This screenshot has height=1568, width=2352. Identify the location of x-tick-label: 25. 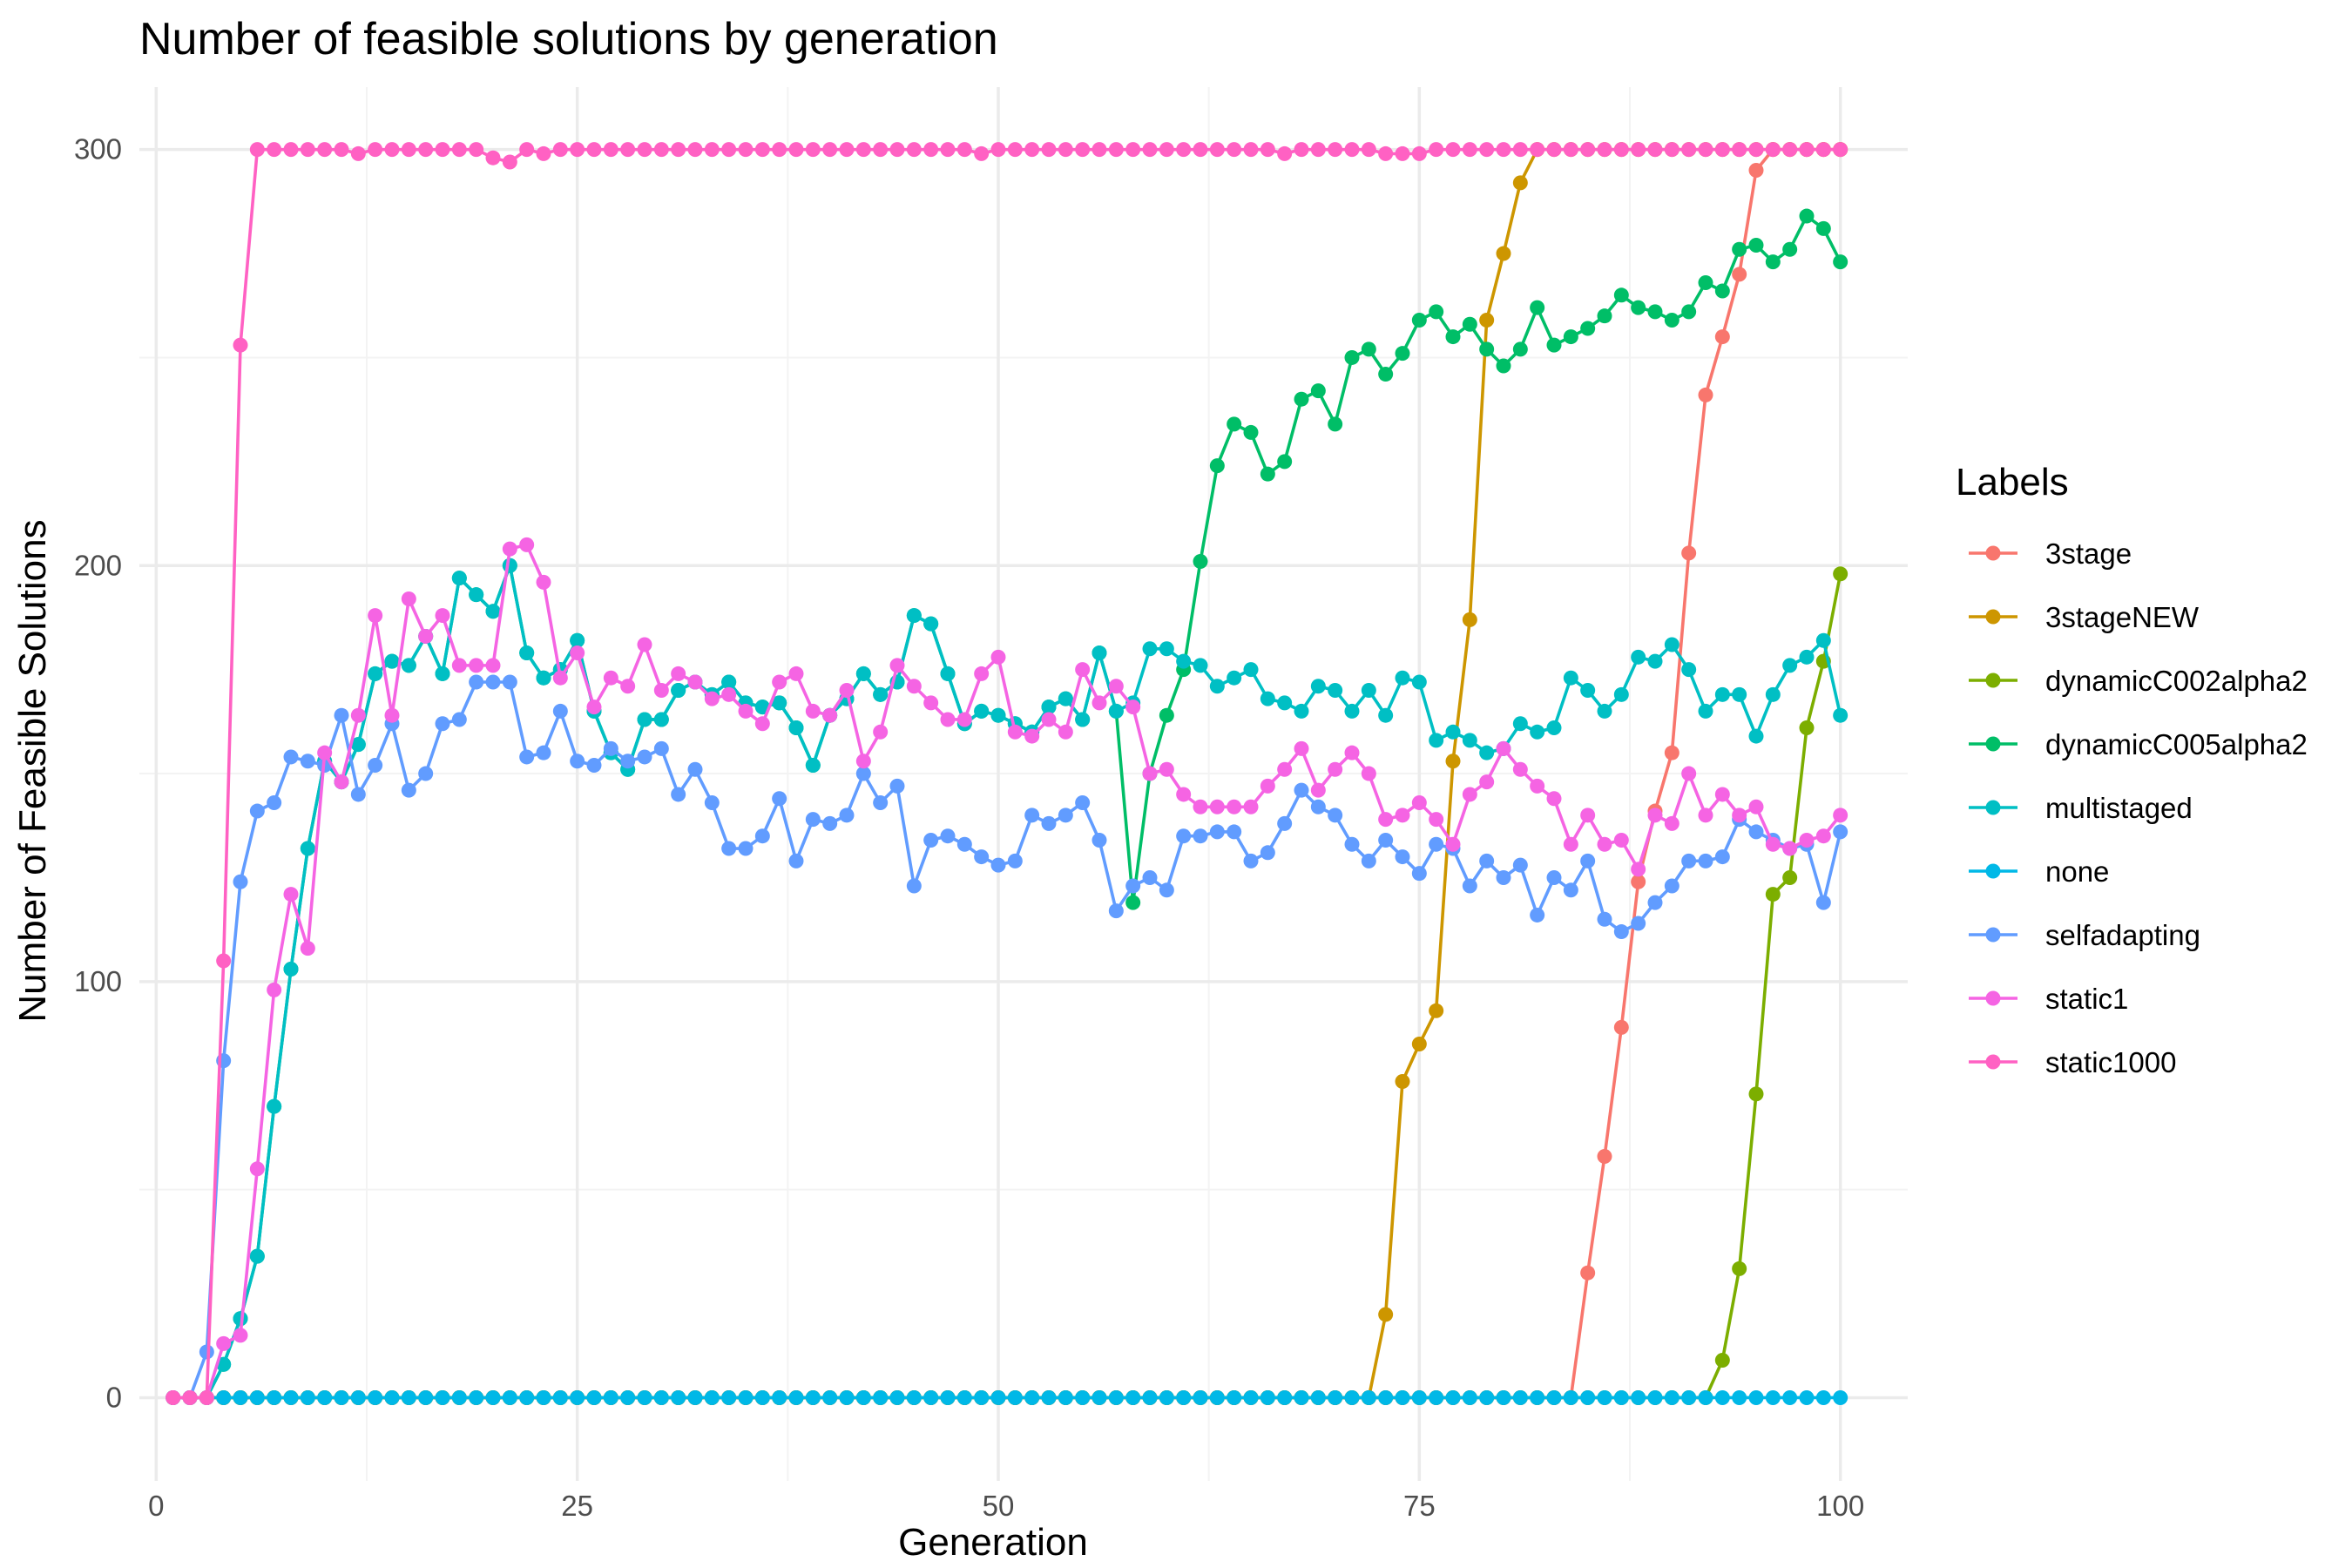
(577, 1506).